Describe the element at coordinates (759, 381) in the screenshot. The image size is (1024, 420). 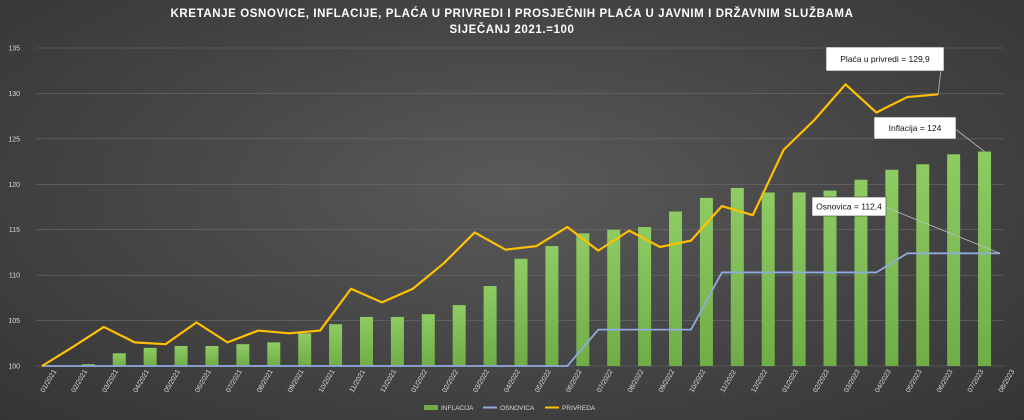
I see `x-tick-label: 12/2022` at that location.